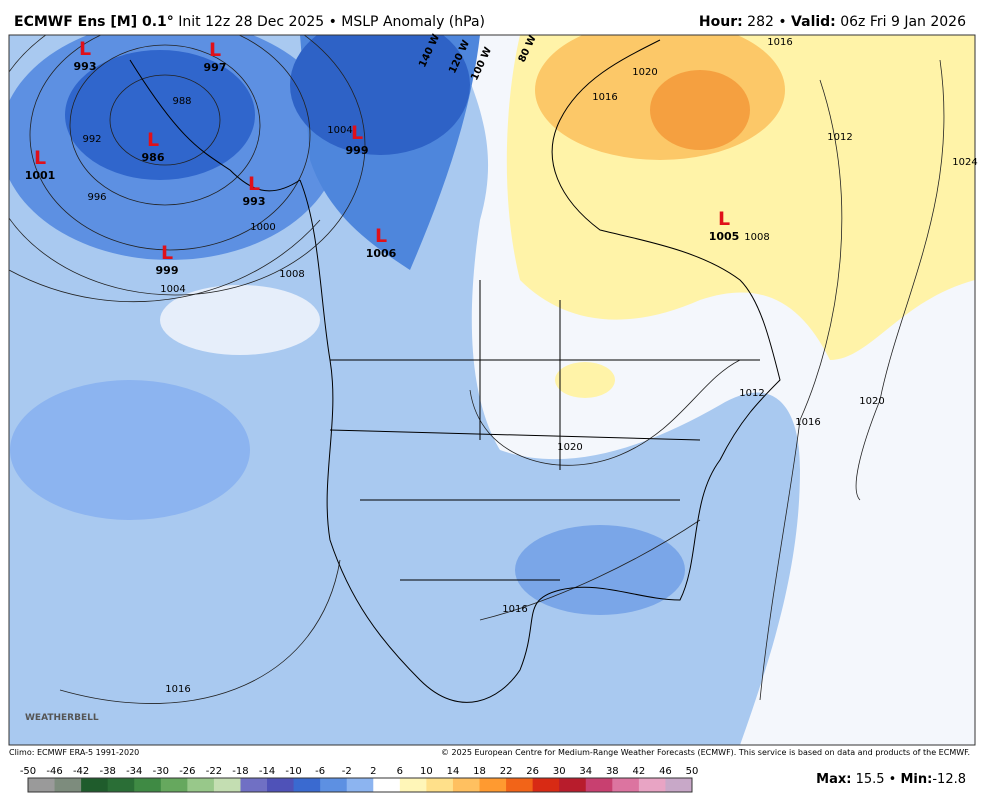 The height and width of the screenshot is (812, 984). I want to click on low-value: 986, so click(153, 157).